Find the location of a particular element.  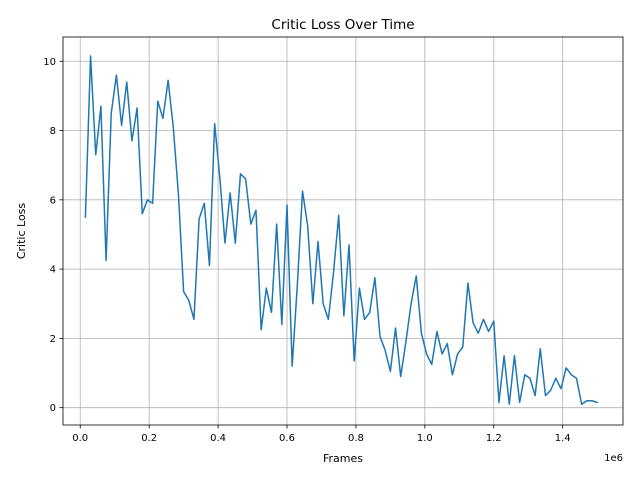

y-tick-label: 6 is located at coordinates (53, 200).